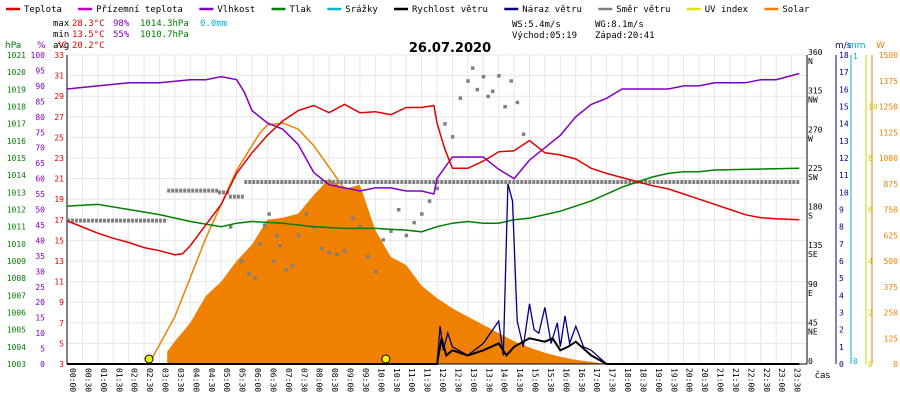 This screenshot has width=900, height=400. What do you see at coordinates (895, 364) in the screenshot?
I see `solar-tick-label: 0` at bounding box center [895, 364].